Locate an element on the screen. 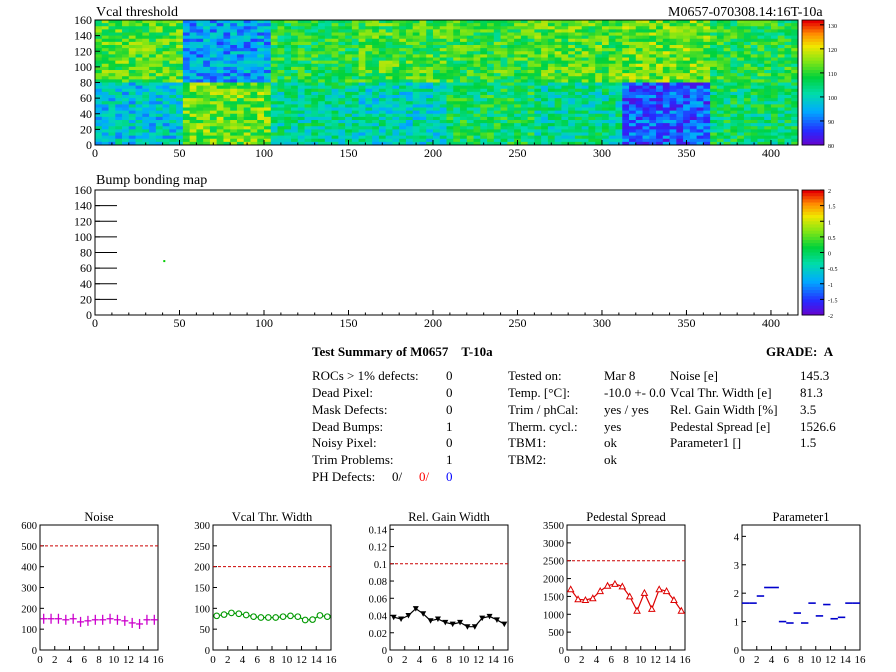 The image size is (896, 672). y-tick-label: 20 is located at coordinates (86, 299).